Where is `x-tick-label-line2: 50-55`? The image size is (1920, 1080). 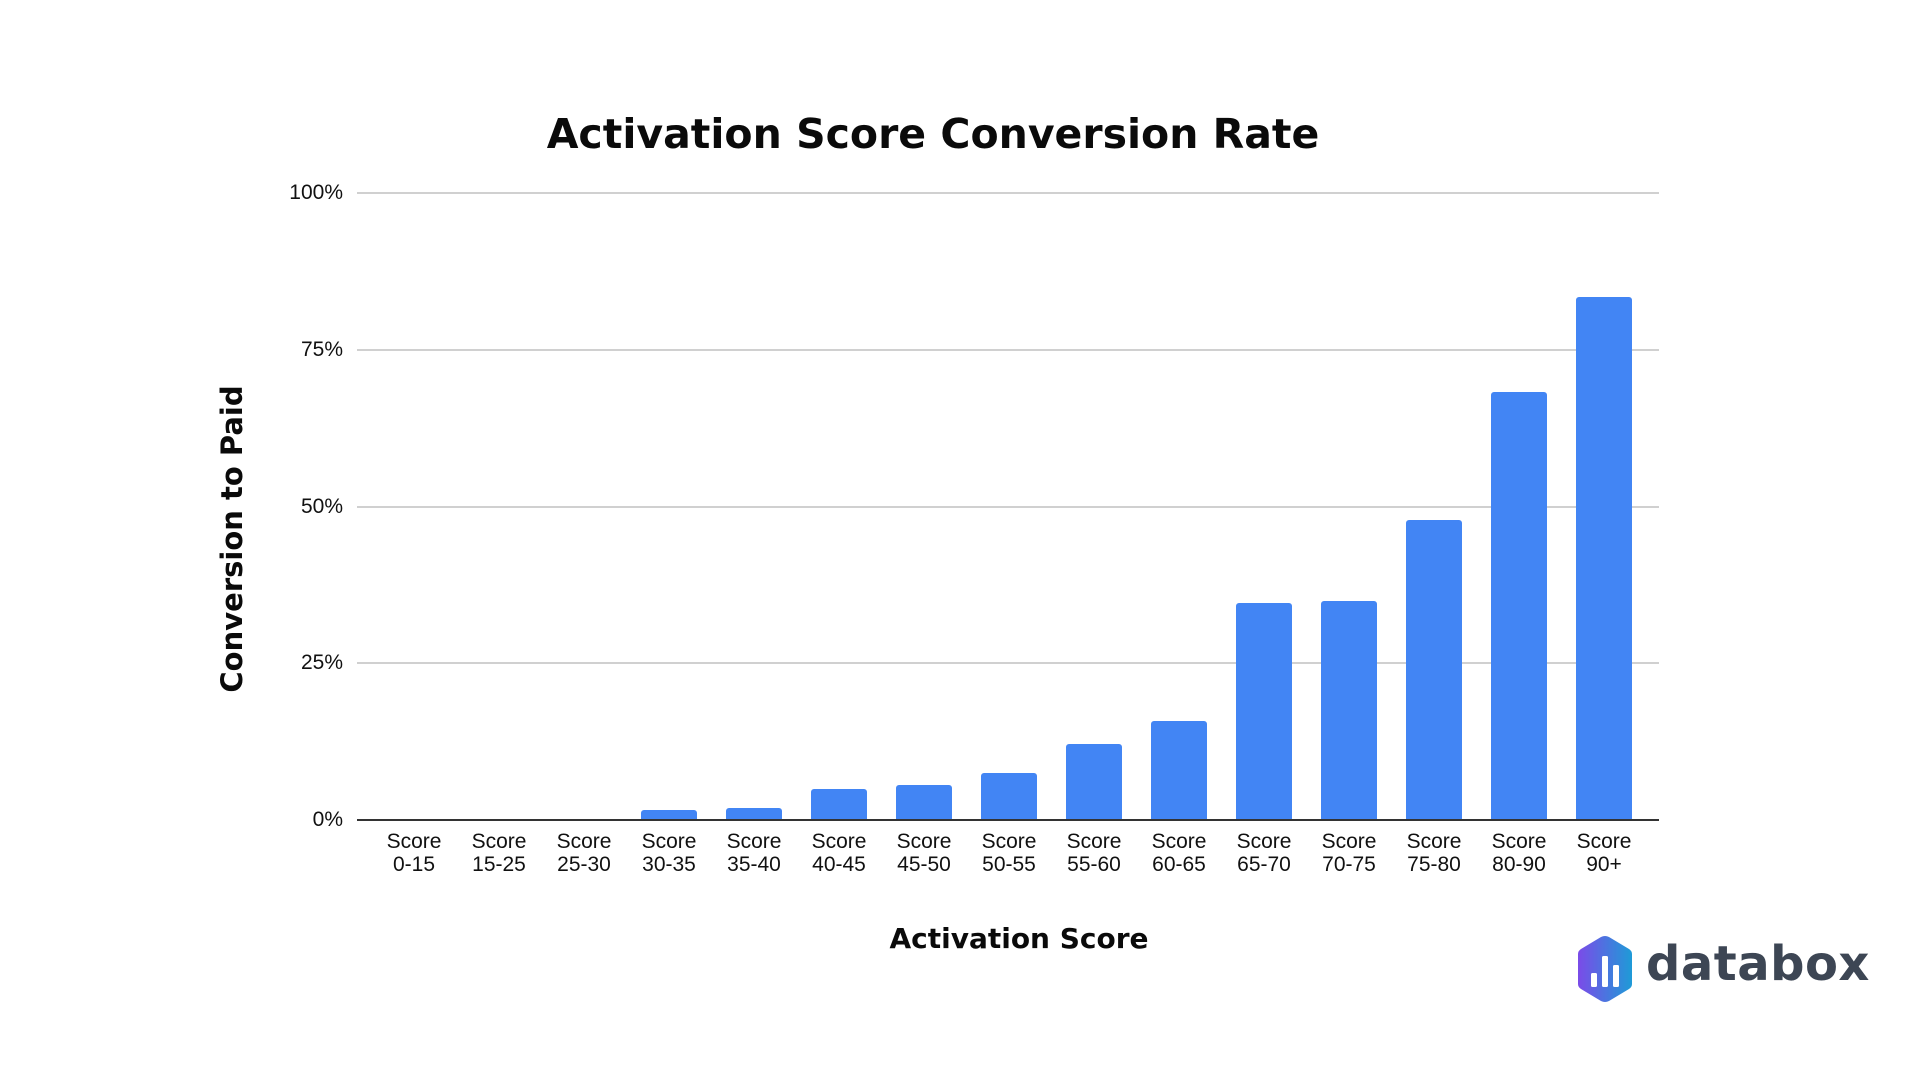
x-tick-label-line2: 50-55 is located at coordinates (1009, 864).